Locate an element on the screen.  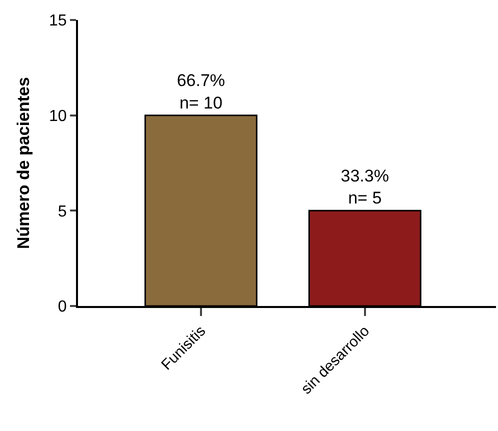
y-tick-label: 10 is located at coordinates (58, 116).